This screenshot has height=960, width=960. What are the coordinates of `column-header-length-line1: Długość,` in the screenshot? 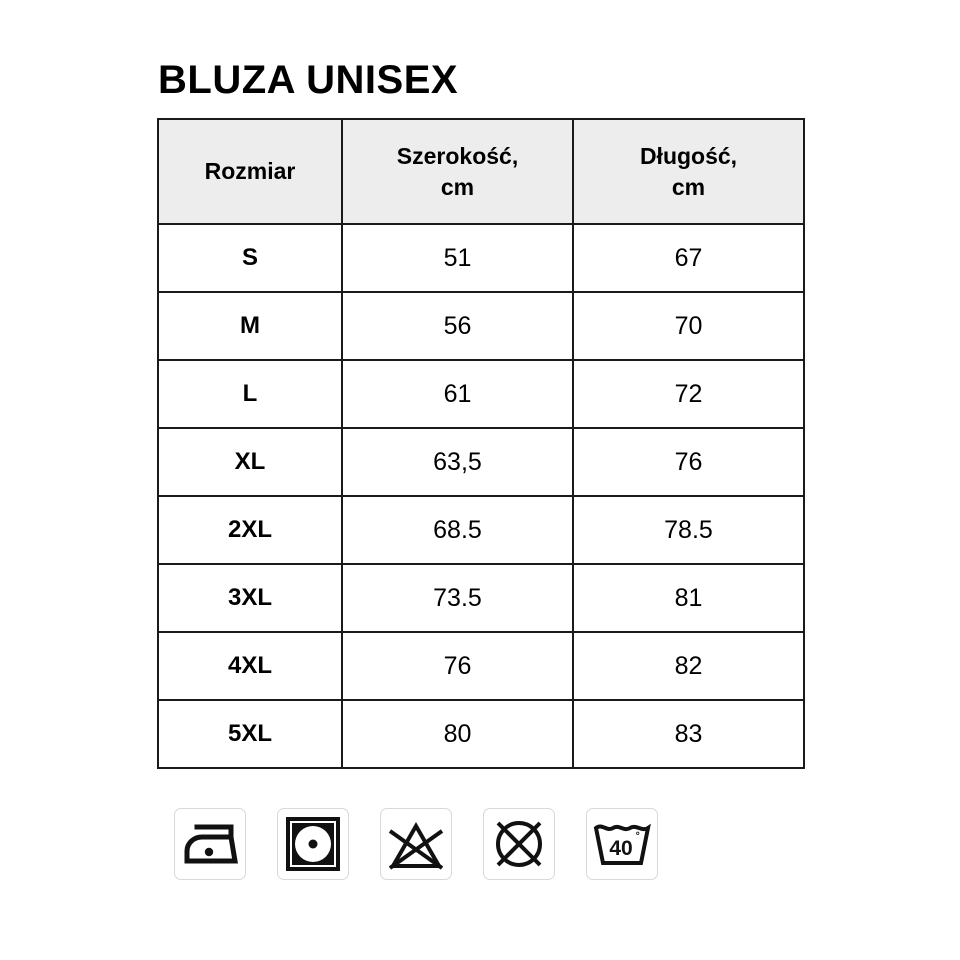 It's located at (688, 155).